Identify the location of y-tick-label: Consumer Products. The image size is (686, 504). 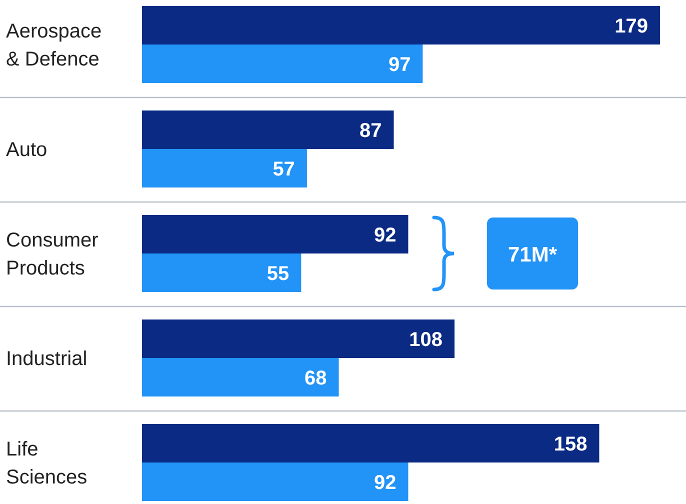
(52, 255).